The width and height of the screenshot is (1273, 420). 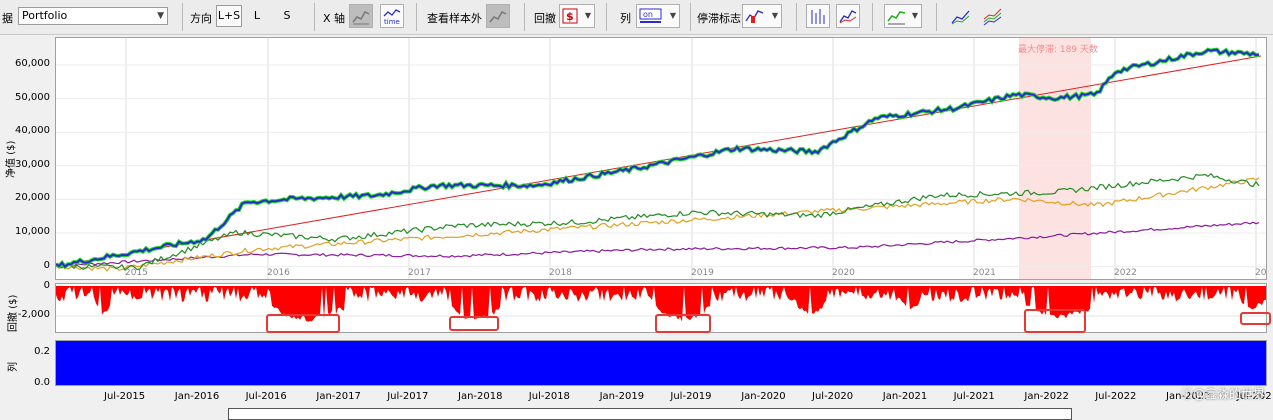 What do you see at coordinates (480, 396) in the screenshot?
I see `x-axis-label: Jan-2018` at bounding box center [480, 396].